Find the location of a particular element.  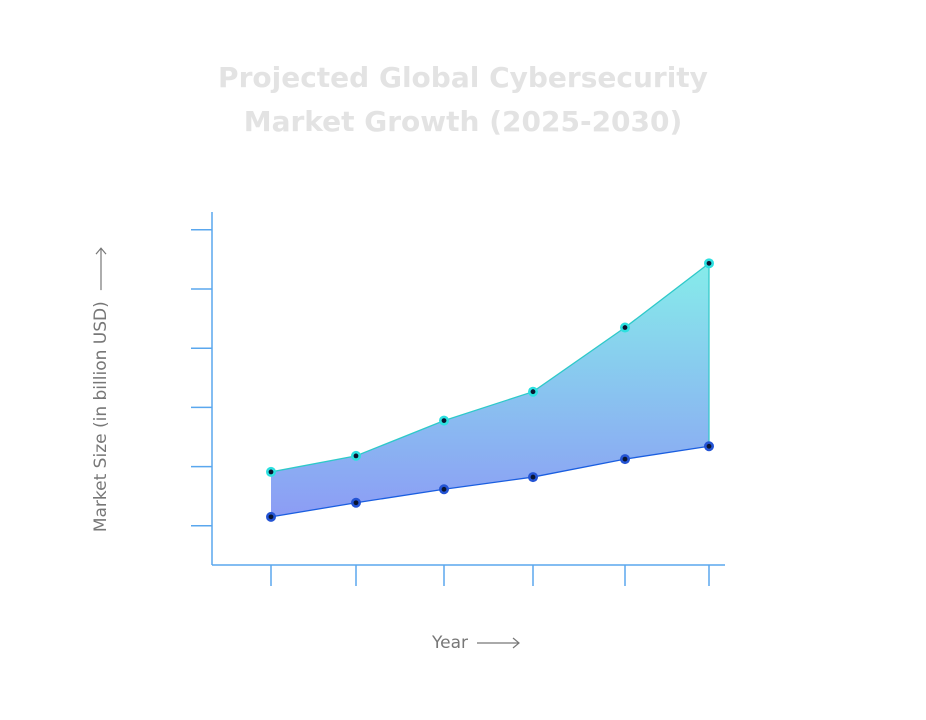

y-axis-label: Market Size (in billion USD) is located at coordinates (101, 388).